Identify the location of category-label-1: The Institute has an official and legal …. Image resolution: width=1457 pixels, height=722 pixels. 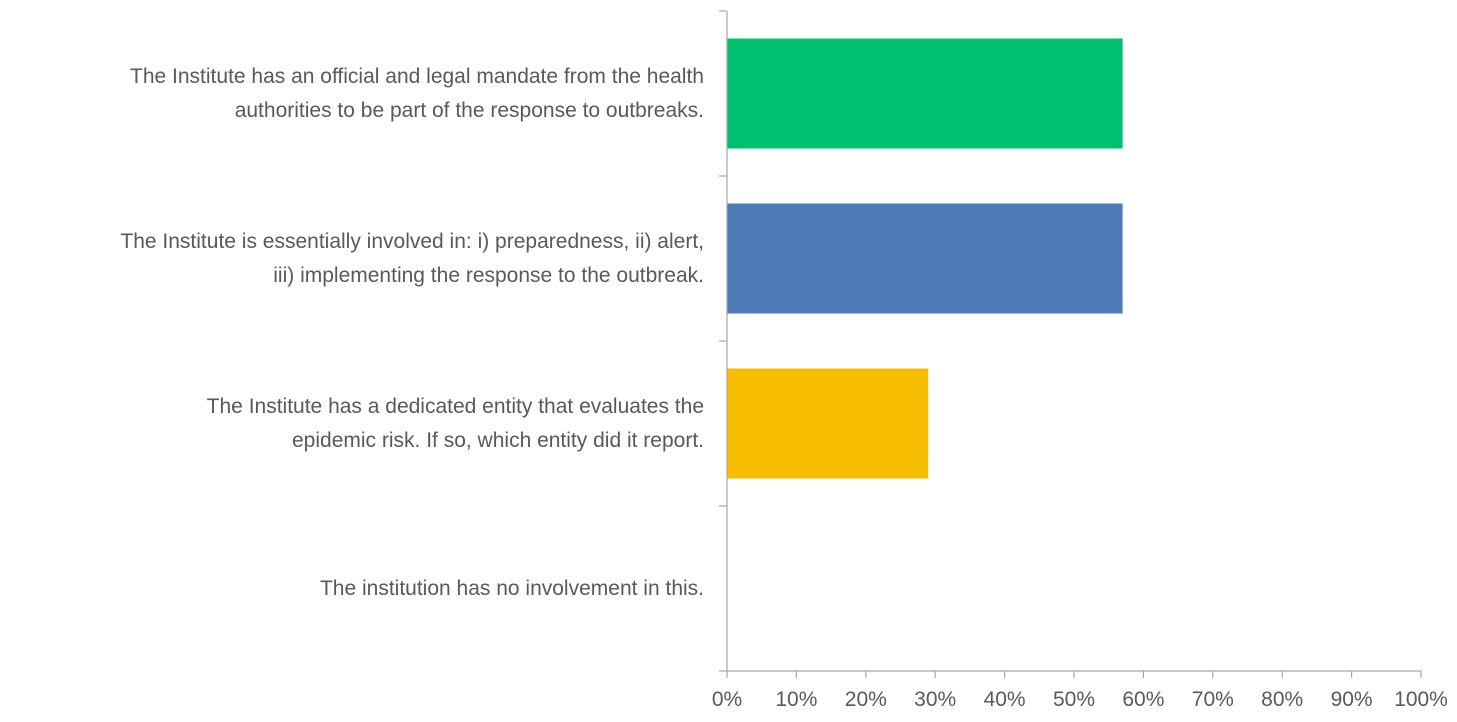
(354, 94).